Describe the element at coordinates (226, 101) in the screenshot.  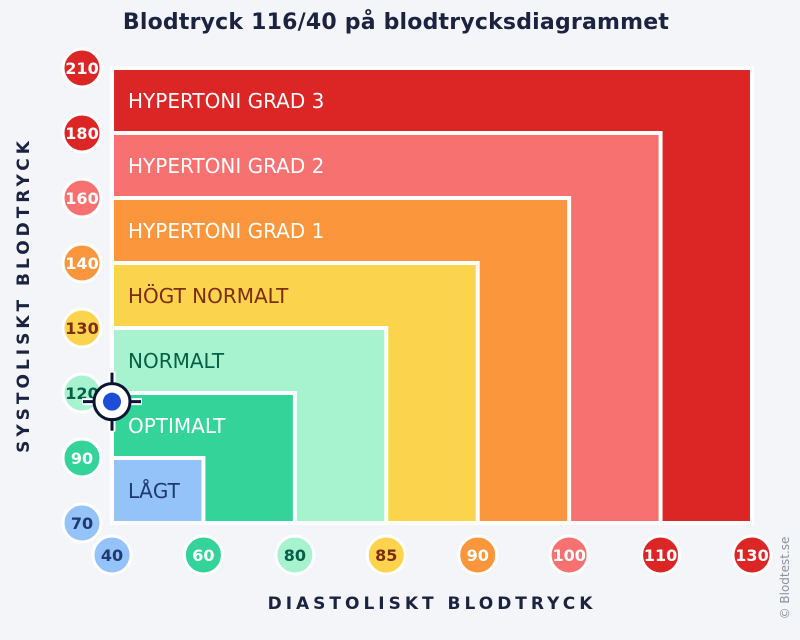
I see `zone-label: HYPERTONI GRAD 3` at that location.